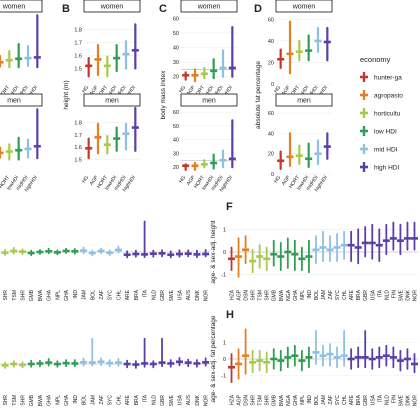 The width and height of the screenshot is (420, 420). I want to click on legend-label: high HDI, so click(386, 168).